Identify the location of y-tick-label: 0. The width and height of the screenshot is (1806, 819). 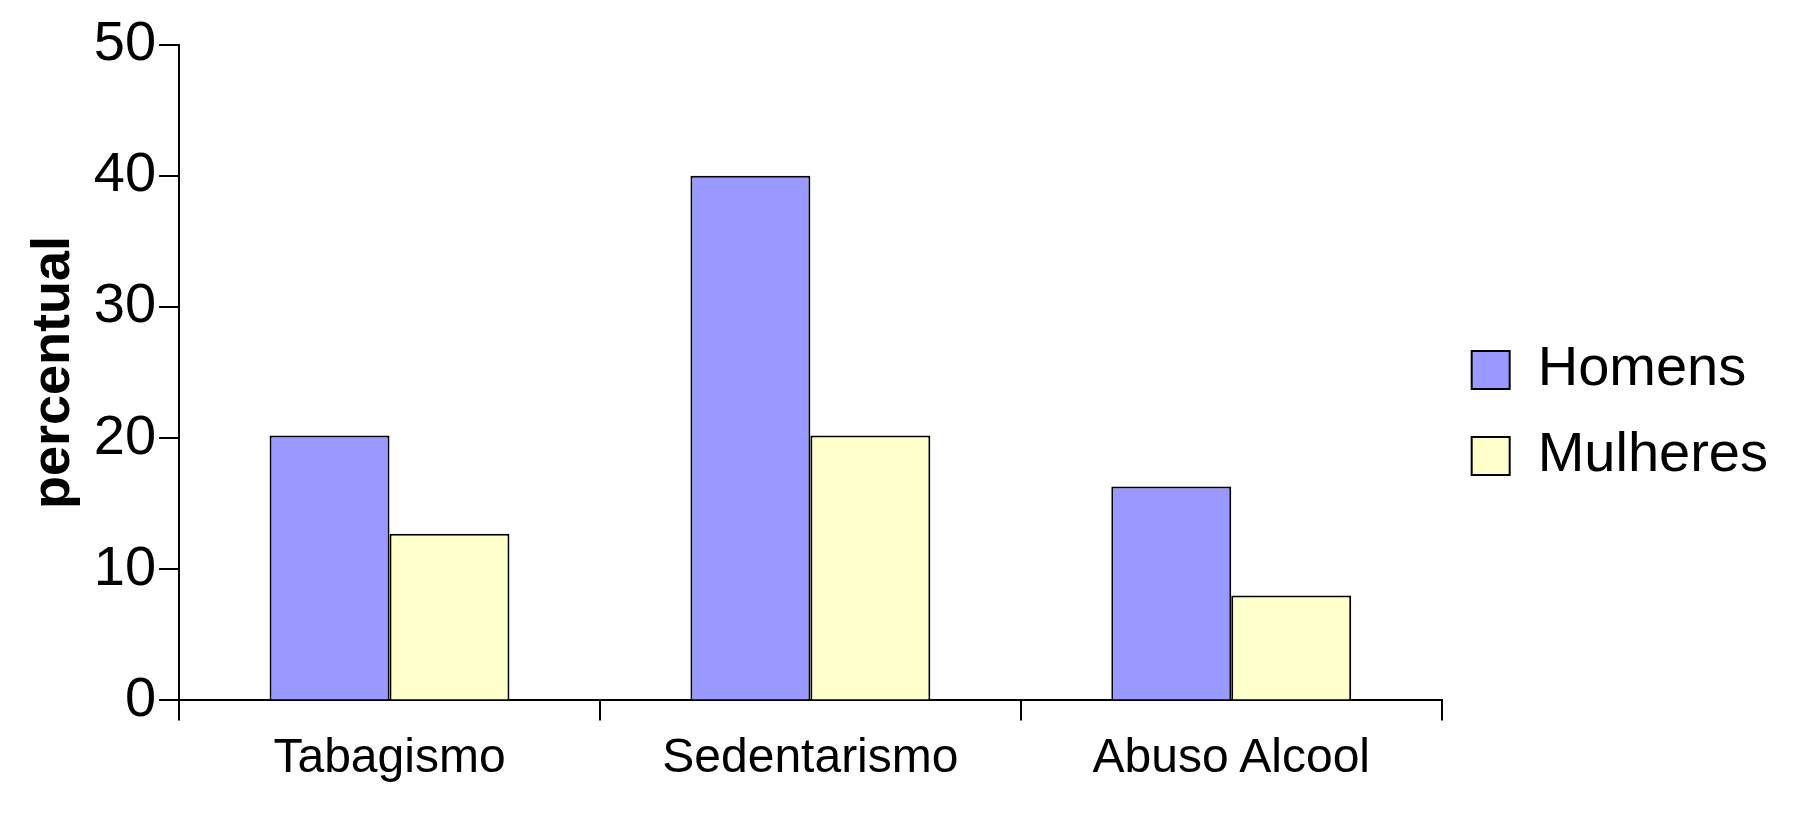
(140, 696).